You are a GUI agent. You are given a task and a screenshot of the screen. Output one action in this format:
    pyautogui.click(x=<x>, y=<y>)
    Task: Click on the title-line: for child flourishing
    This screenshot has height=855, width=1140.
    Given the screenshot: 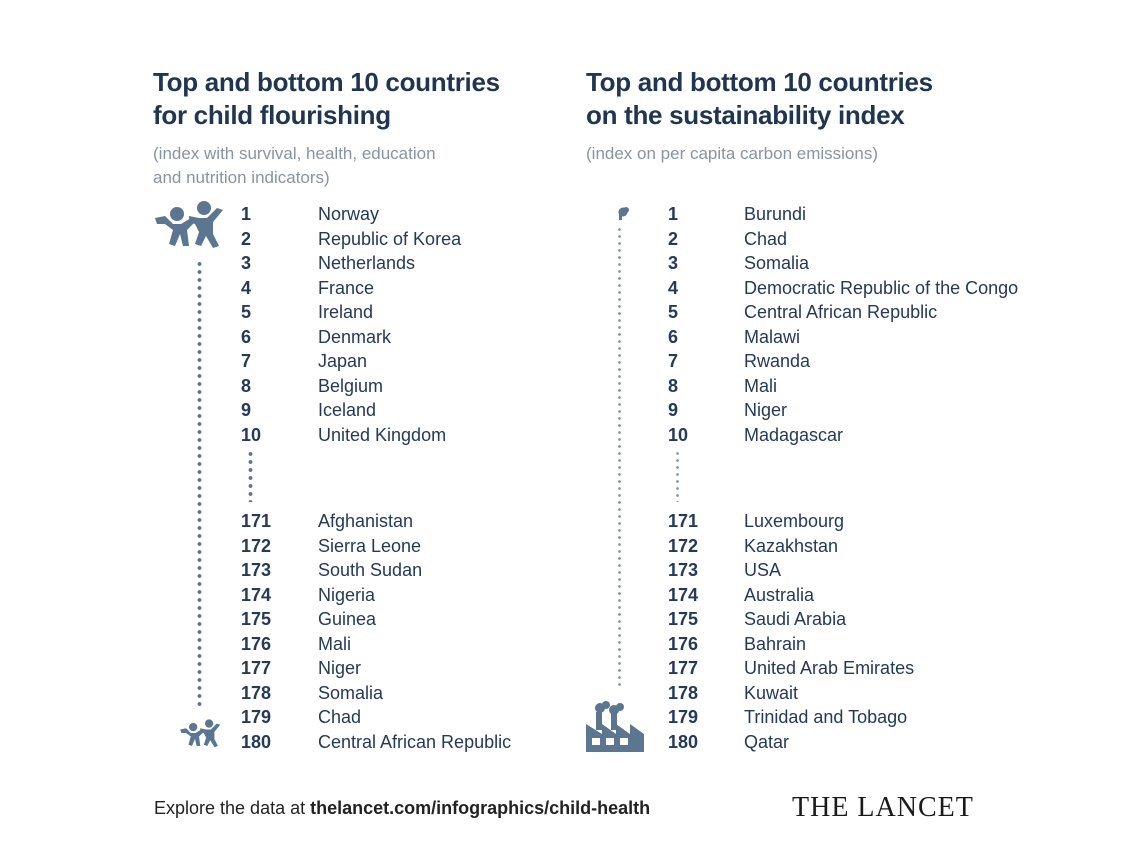 What is the action you would take?
    pyautogui.click(x=272, y=115)
    